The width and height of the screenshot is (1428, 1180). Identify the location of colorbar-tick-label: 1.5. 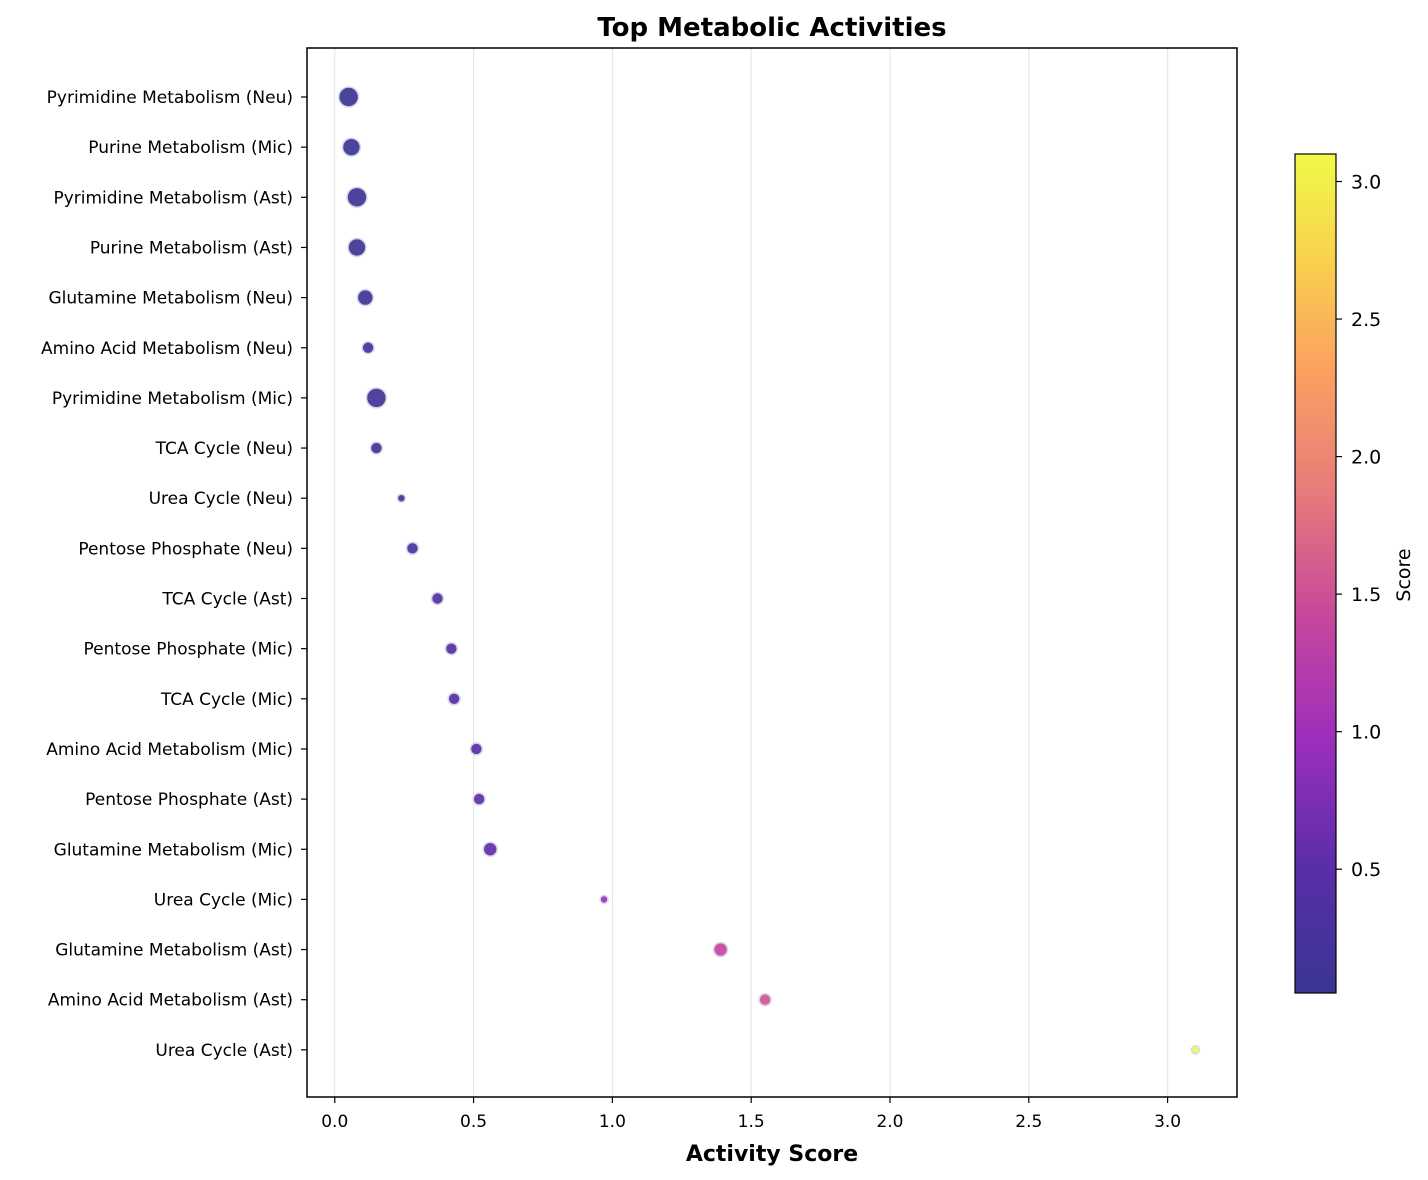
(1366, 595).